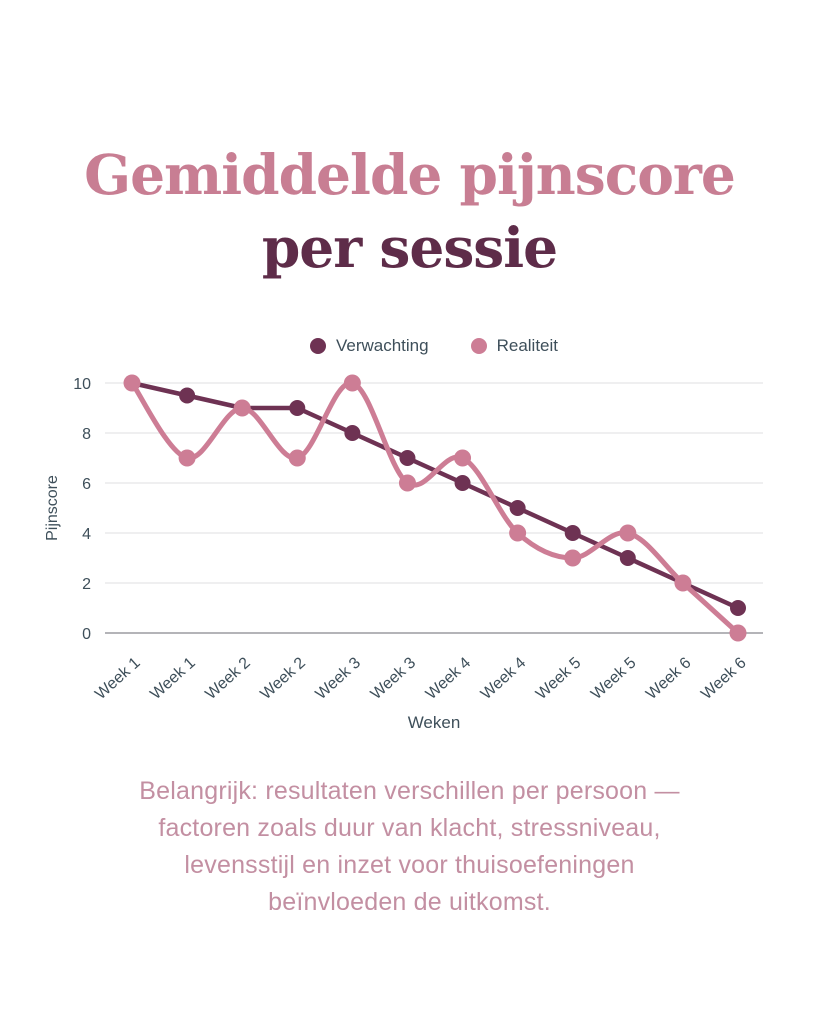  Describe the element at coordinates (478, 346) in the screenshot. I see `realiteit-dot-icon` at that location.